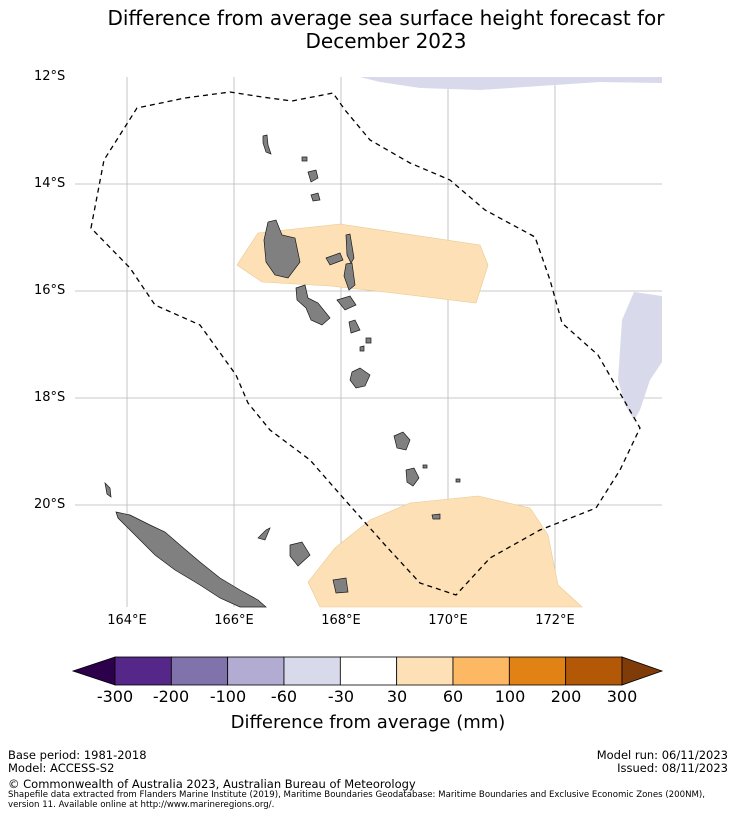 The width and height of the screenshot is (736, 816). What do you see at coordinates (642, 671) in the screenshot?
I see `colorbar-extend-high` at bounding box center [642, 671].